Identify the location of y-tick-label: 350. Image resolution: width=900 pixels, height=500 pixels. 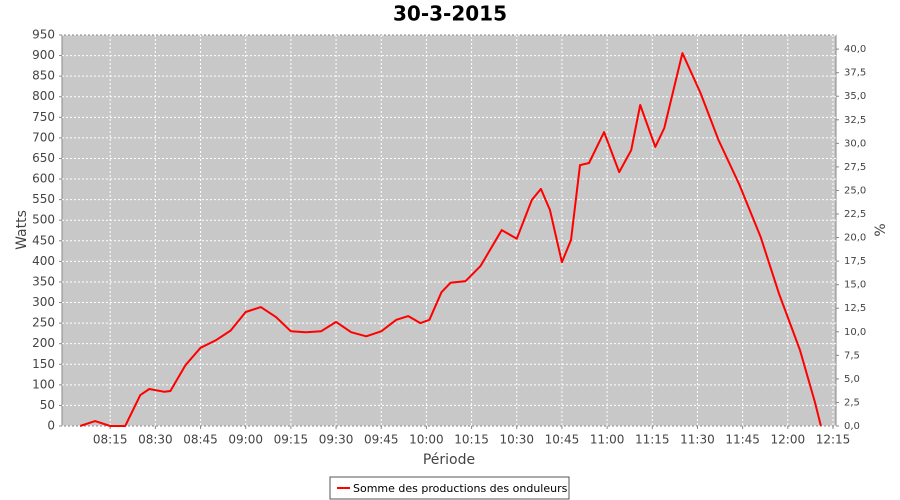
(43, 281).